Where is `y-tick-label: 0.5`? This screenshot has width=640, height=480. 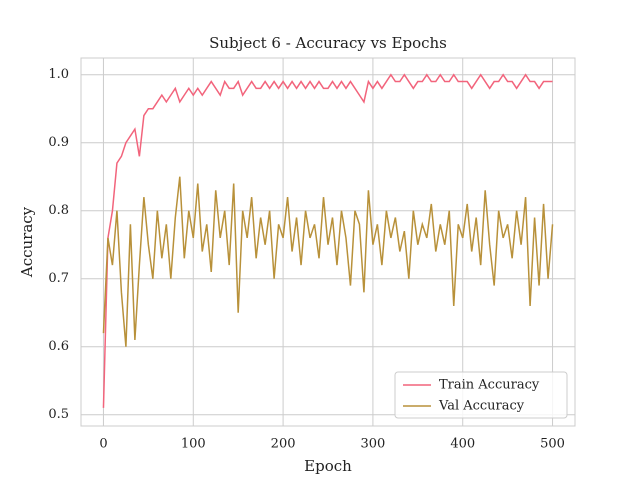 y-tick-label: 0.5 is located at coordinates (58, 414).